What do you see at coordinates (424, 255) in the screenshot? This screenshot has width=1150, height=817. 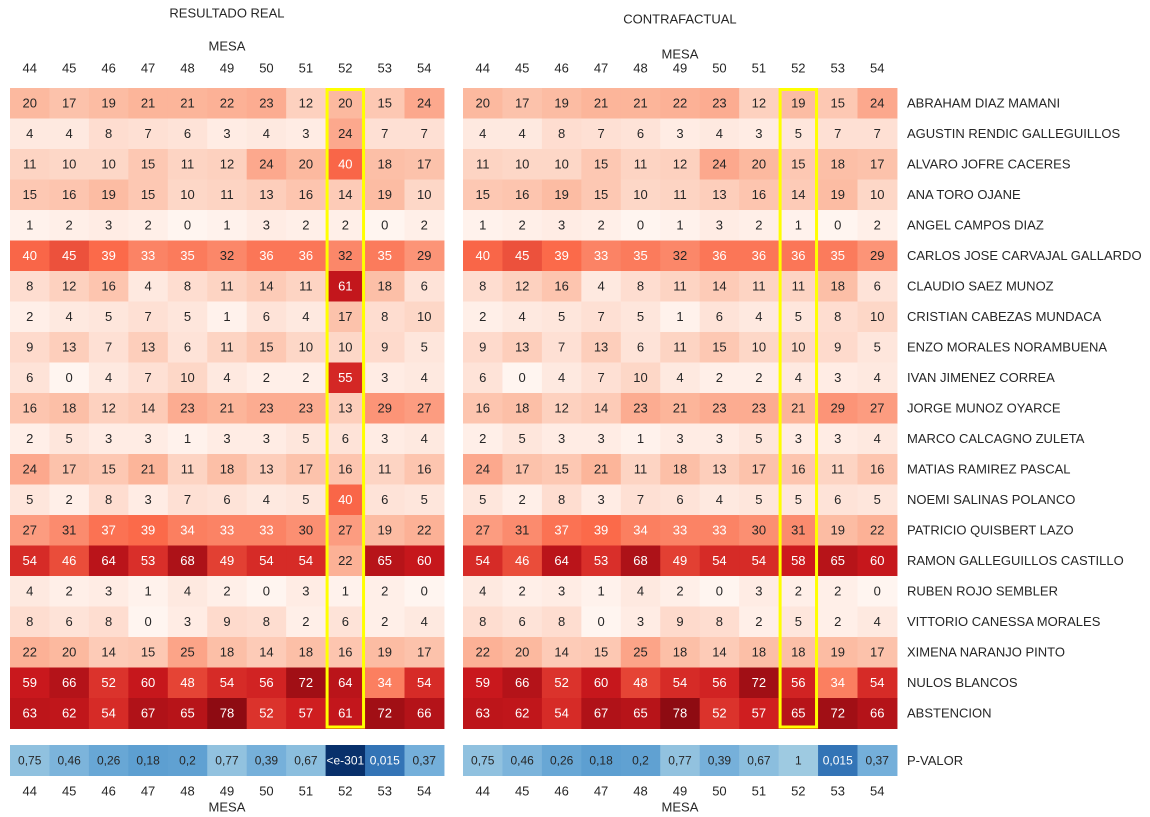 I see `cell-label: 29` at bounding box center [424, 255].